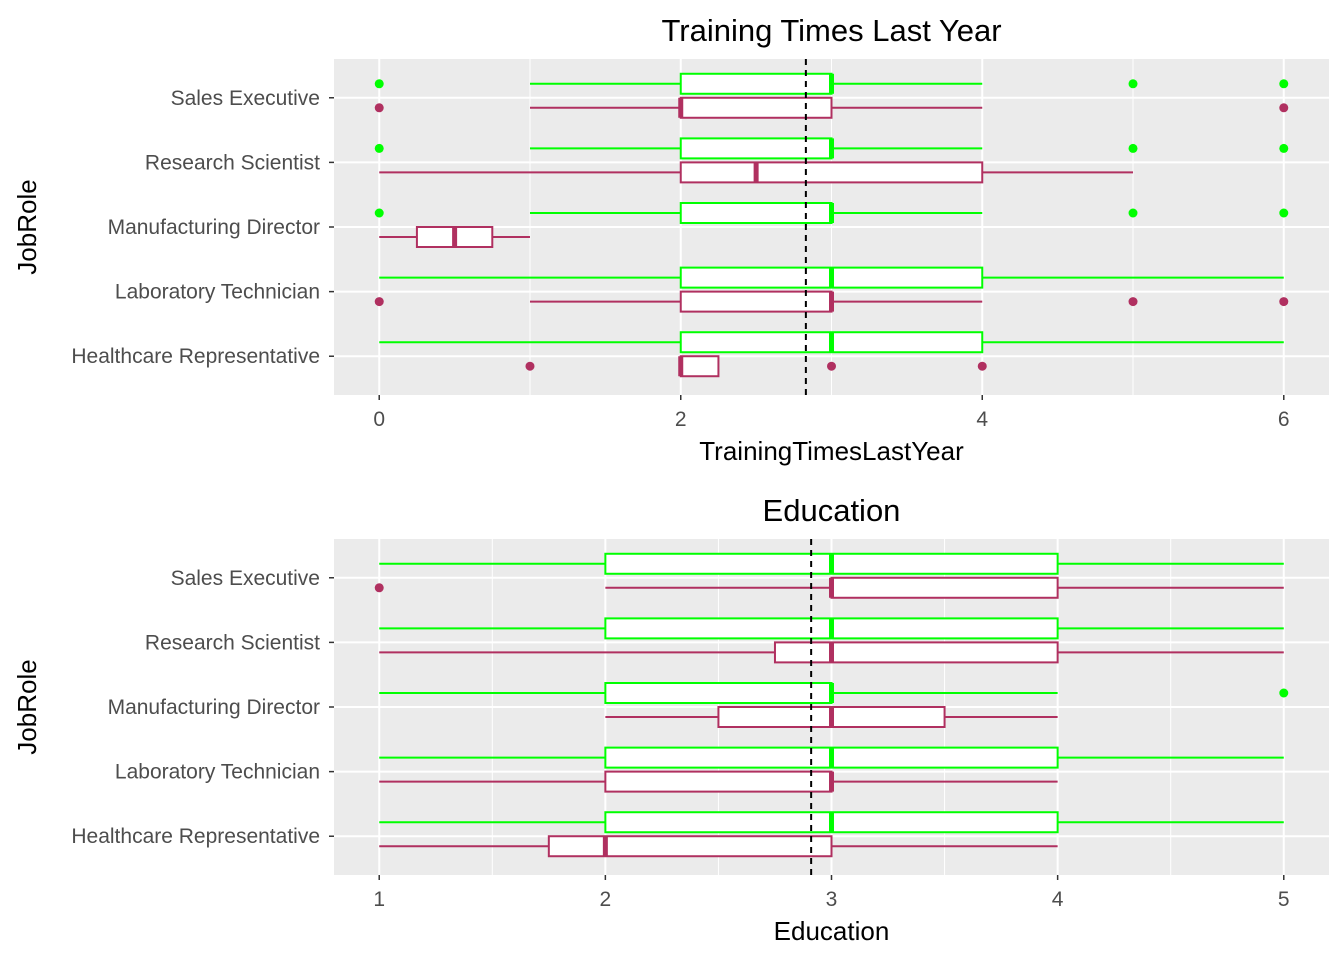 Image resolution: width=1344 pixels, height=965 pixels. Describe the element at coordinates (832, 510) in the screenshot. I see `chart-title: Education` at that location.